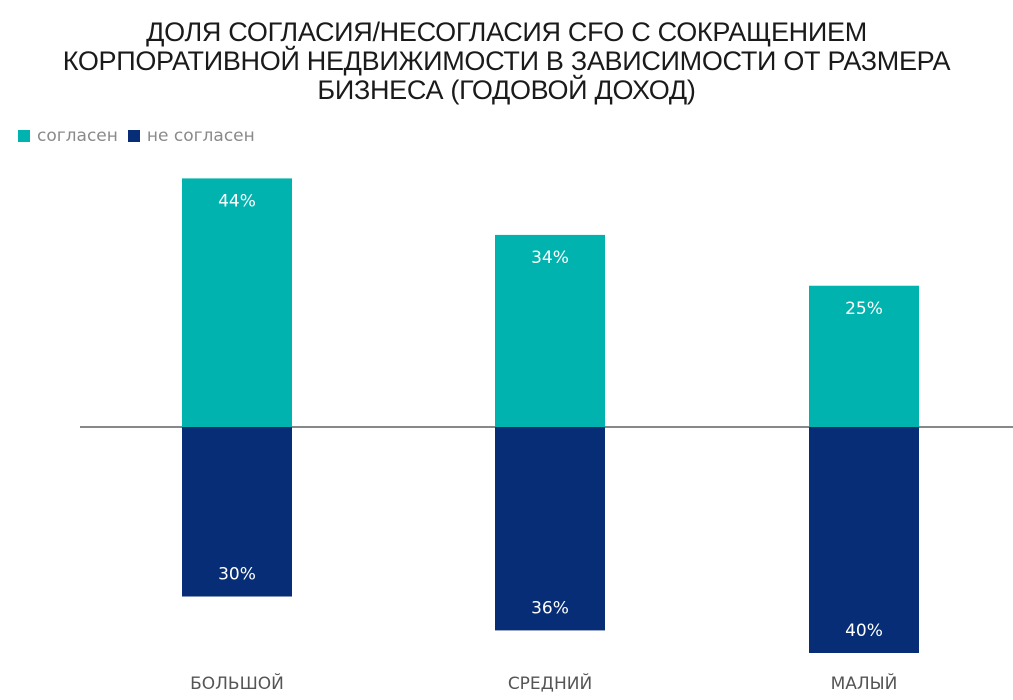 The image size is (1013, 700). What do you see at coordinates (237, 683) in the screenshot?
I see `category-label-0: БОЛЬШОЙ` at bounding box center [237, 683].